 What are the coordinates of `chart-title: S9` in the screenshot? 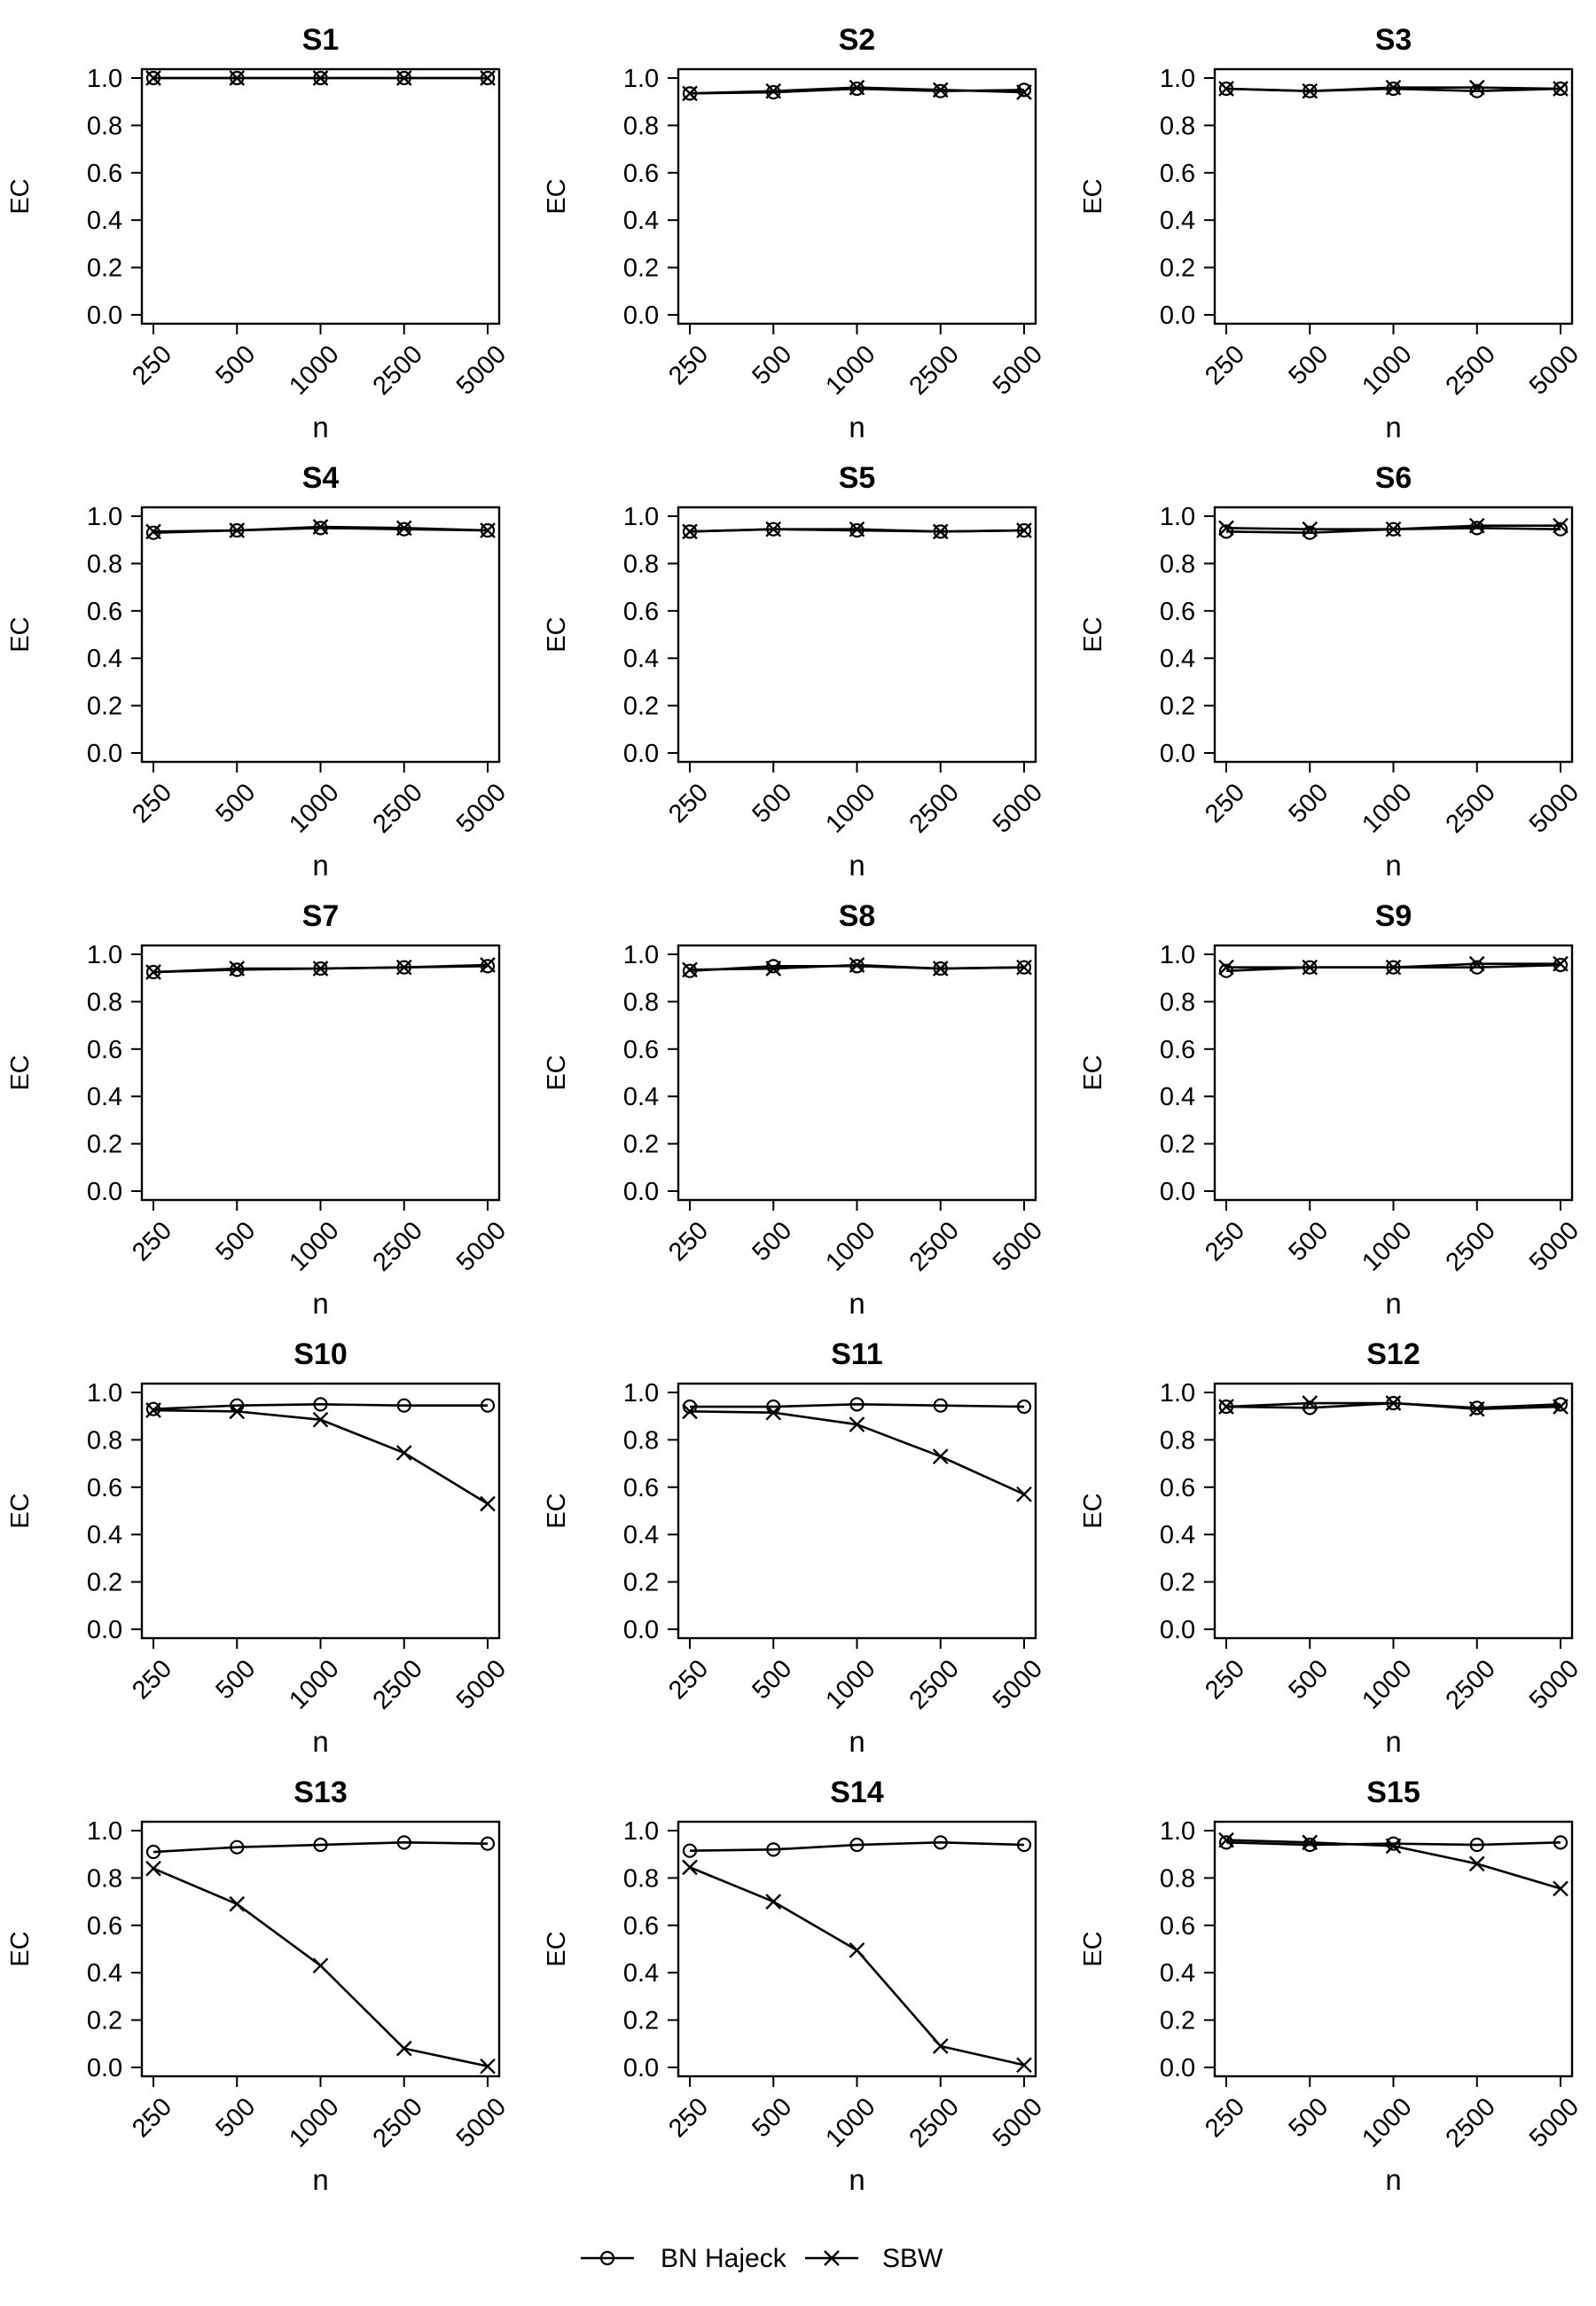 It's located at (1394, 916).